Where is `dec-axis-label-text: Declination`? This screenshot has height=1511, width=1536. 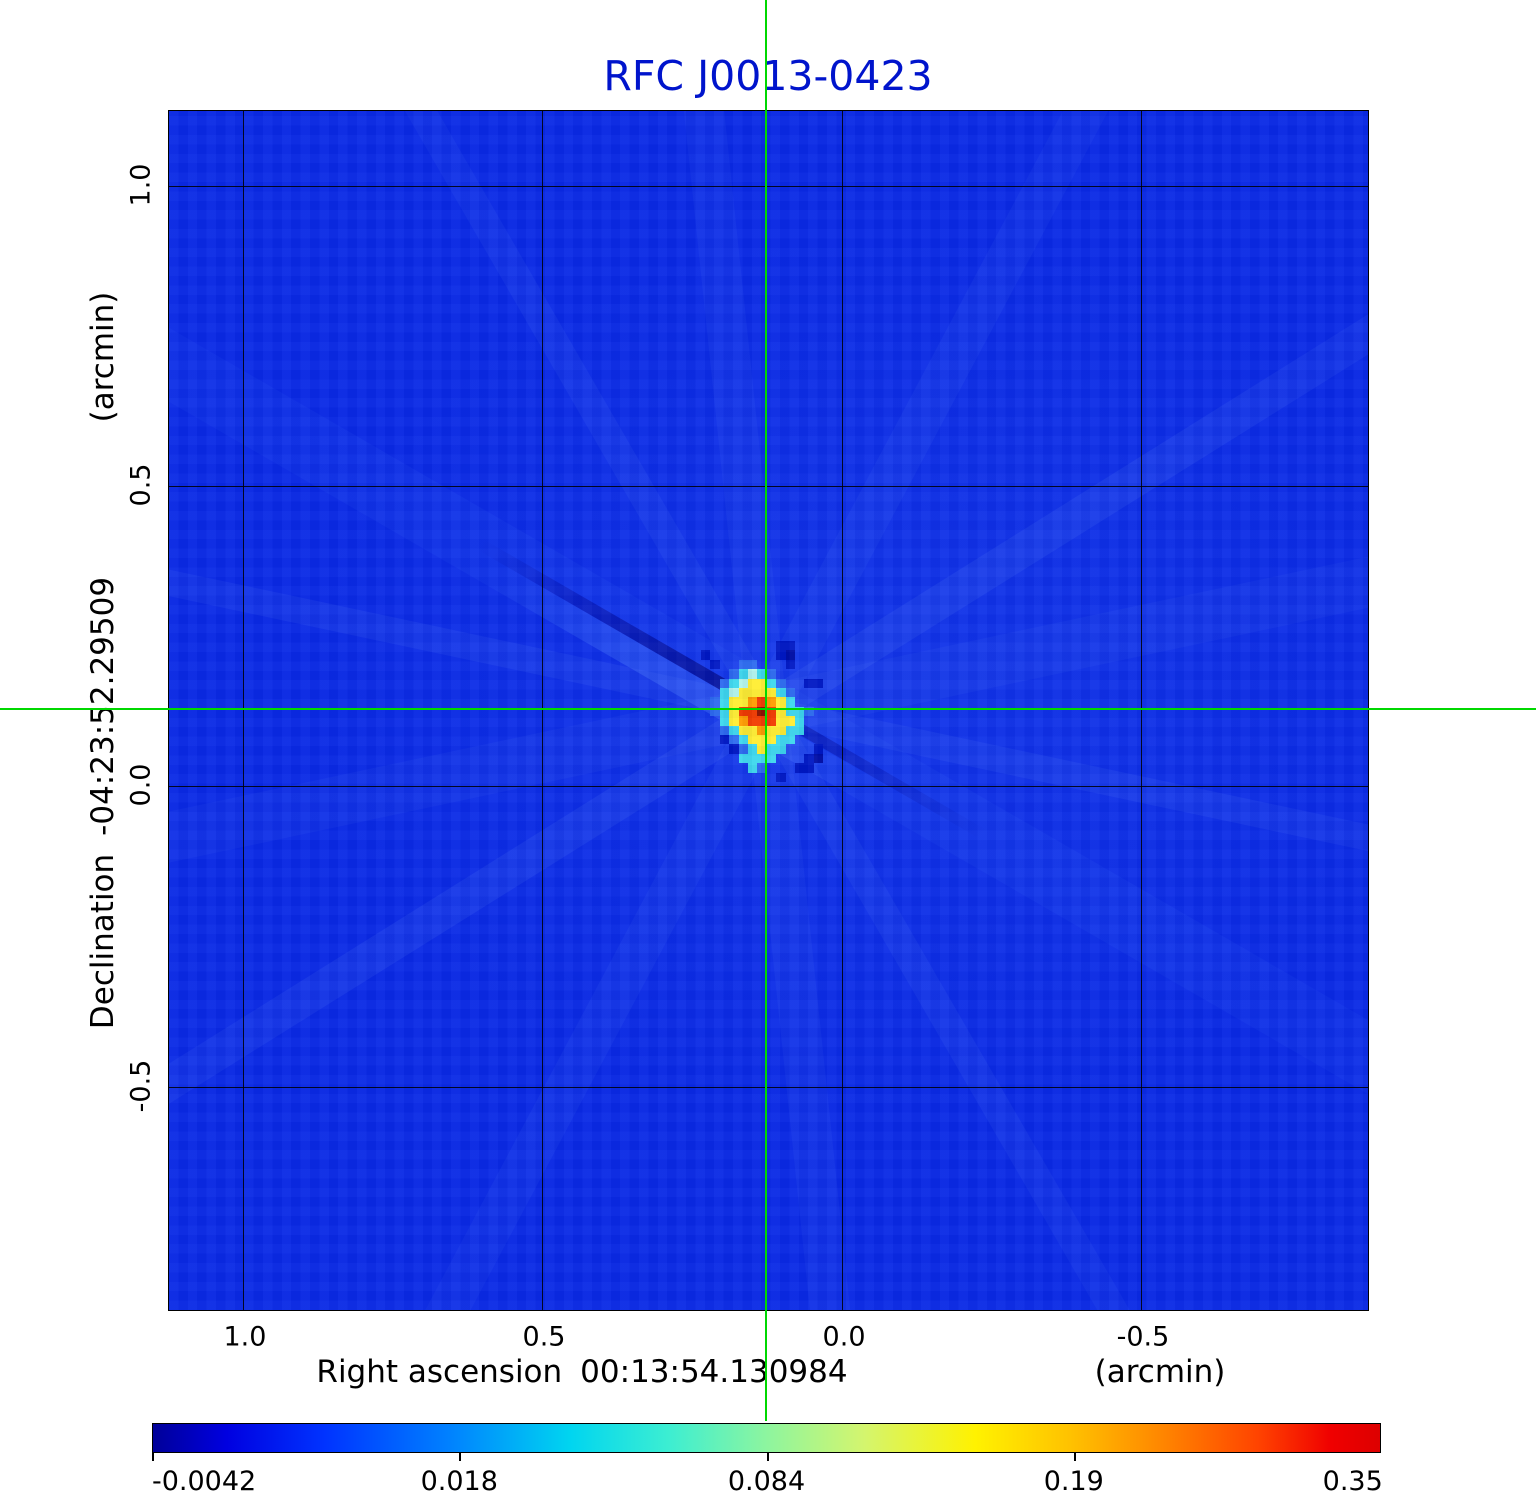 dec-axis-label-text: Declination is located at coordinates (103, 941).